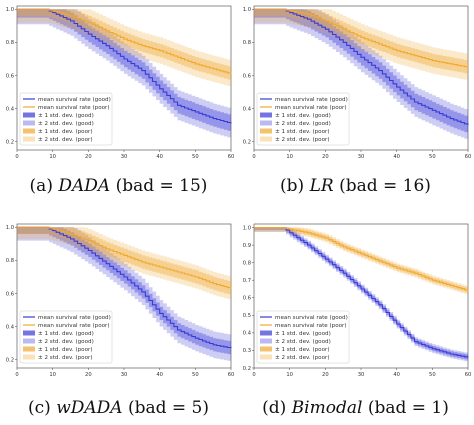  What do you see at coordinates (247, 351) in the screenshot?
I see `y-tick-label: 0.3` at bounding box center [247, 351].